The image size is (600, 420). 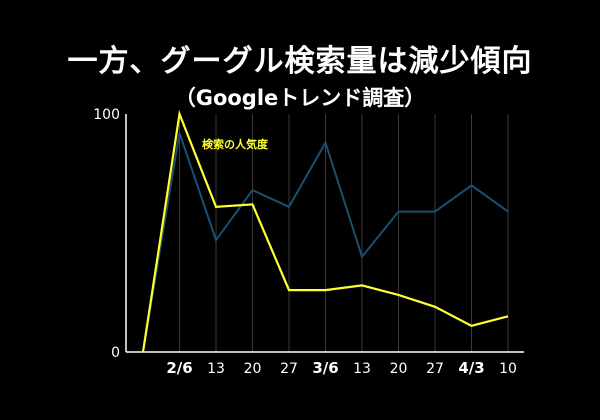 I want to click on y-tick-label: 100, so click(x=106, y=115).